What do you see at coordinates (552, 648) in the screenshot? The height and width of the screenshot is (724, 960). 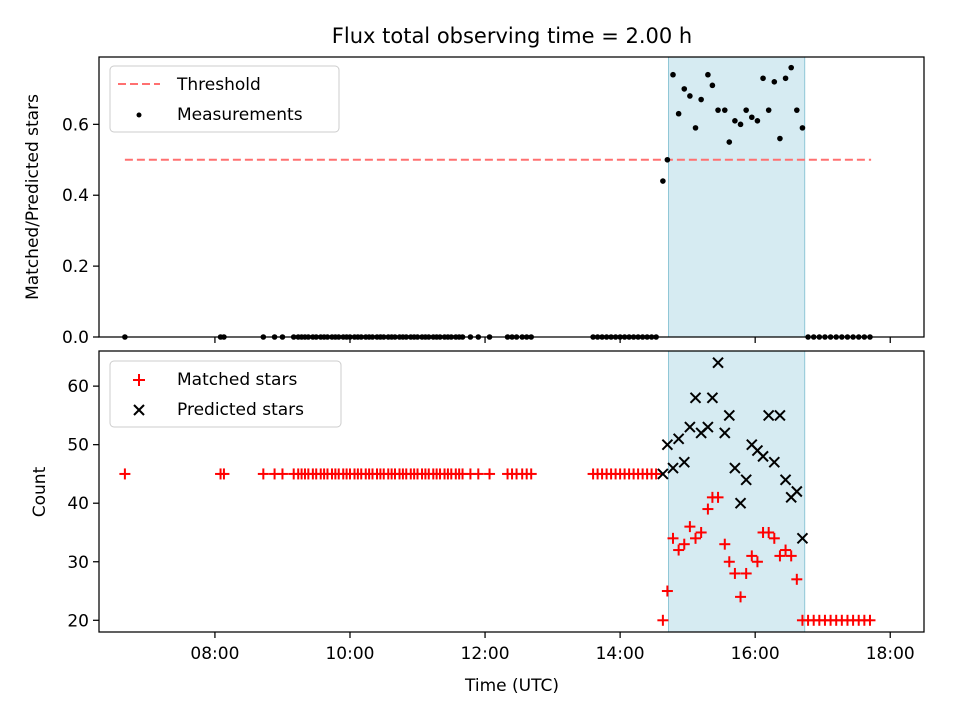 I see `bottom-x-ticks: 08:00 10:00 12:00 14:00 16:00 18:00` at bounding box center [552, 648].